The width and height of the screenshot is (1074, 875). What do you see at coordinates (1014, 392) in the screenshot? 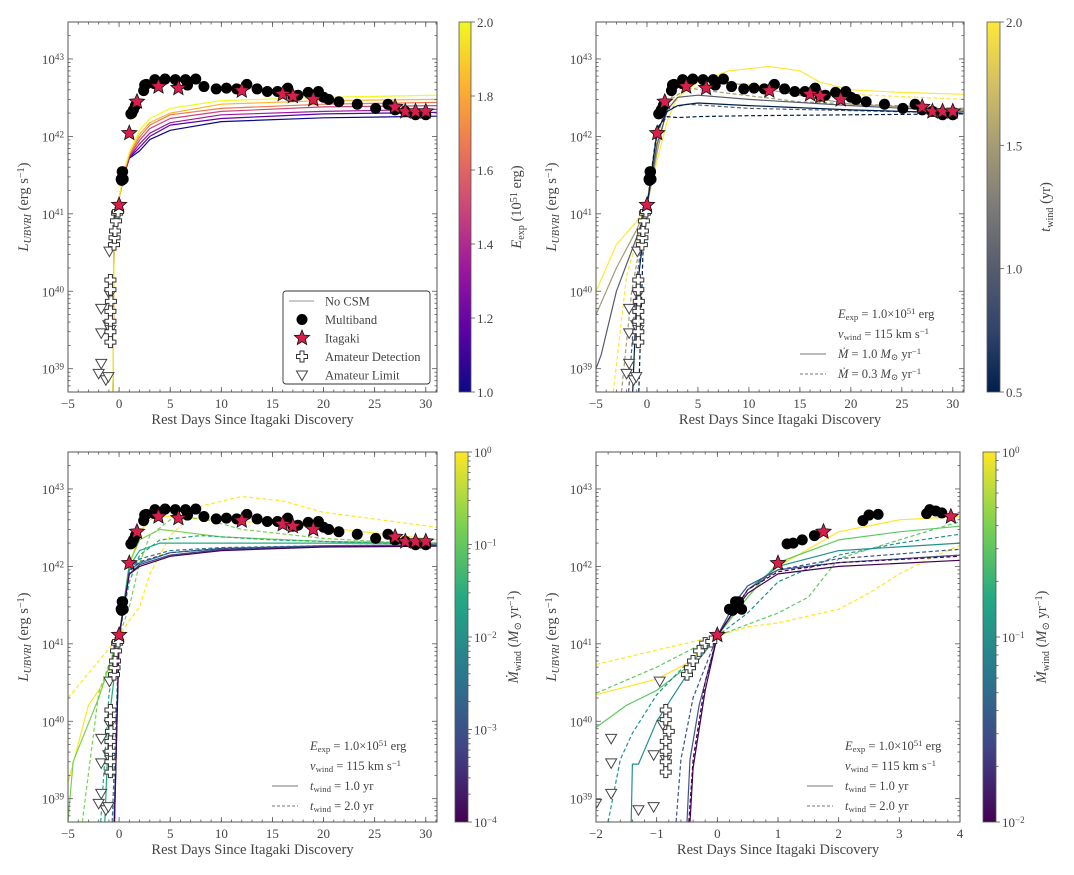
I see `colorbar-tick-label: 0.5` at bounding box center [1014, 392].